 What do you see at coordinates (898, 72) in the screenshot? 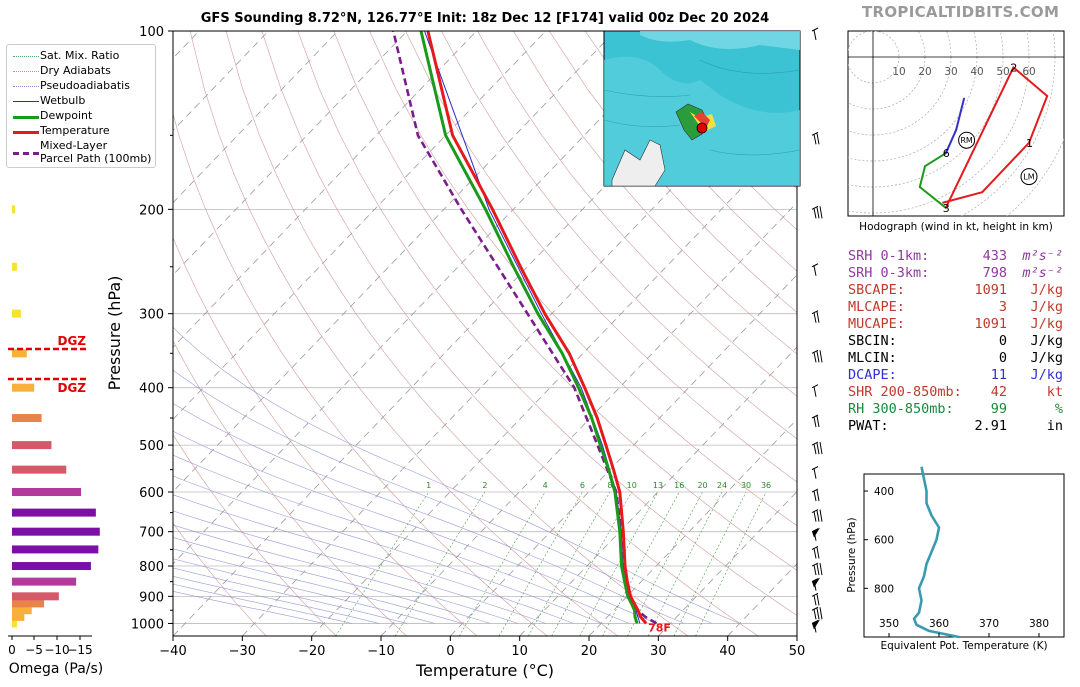
I see `hodograph-ring-label: 10` at bounding box center [898, 72].